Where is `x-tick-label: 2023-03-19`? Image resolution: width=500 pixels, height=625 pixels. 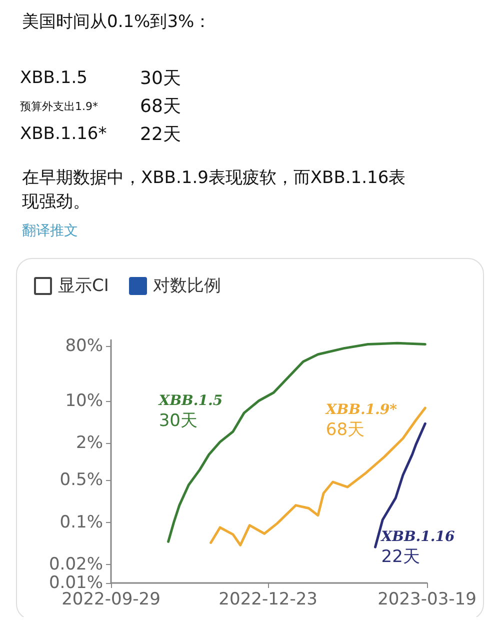
x-tick-label: 2023-03-19 is located at coordinates (427, 600).